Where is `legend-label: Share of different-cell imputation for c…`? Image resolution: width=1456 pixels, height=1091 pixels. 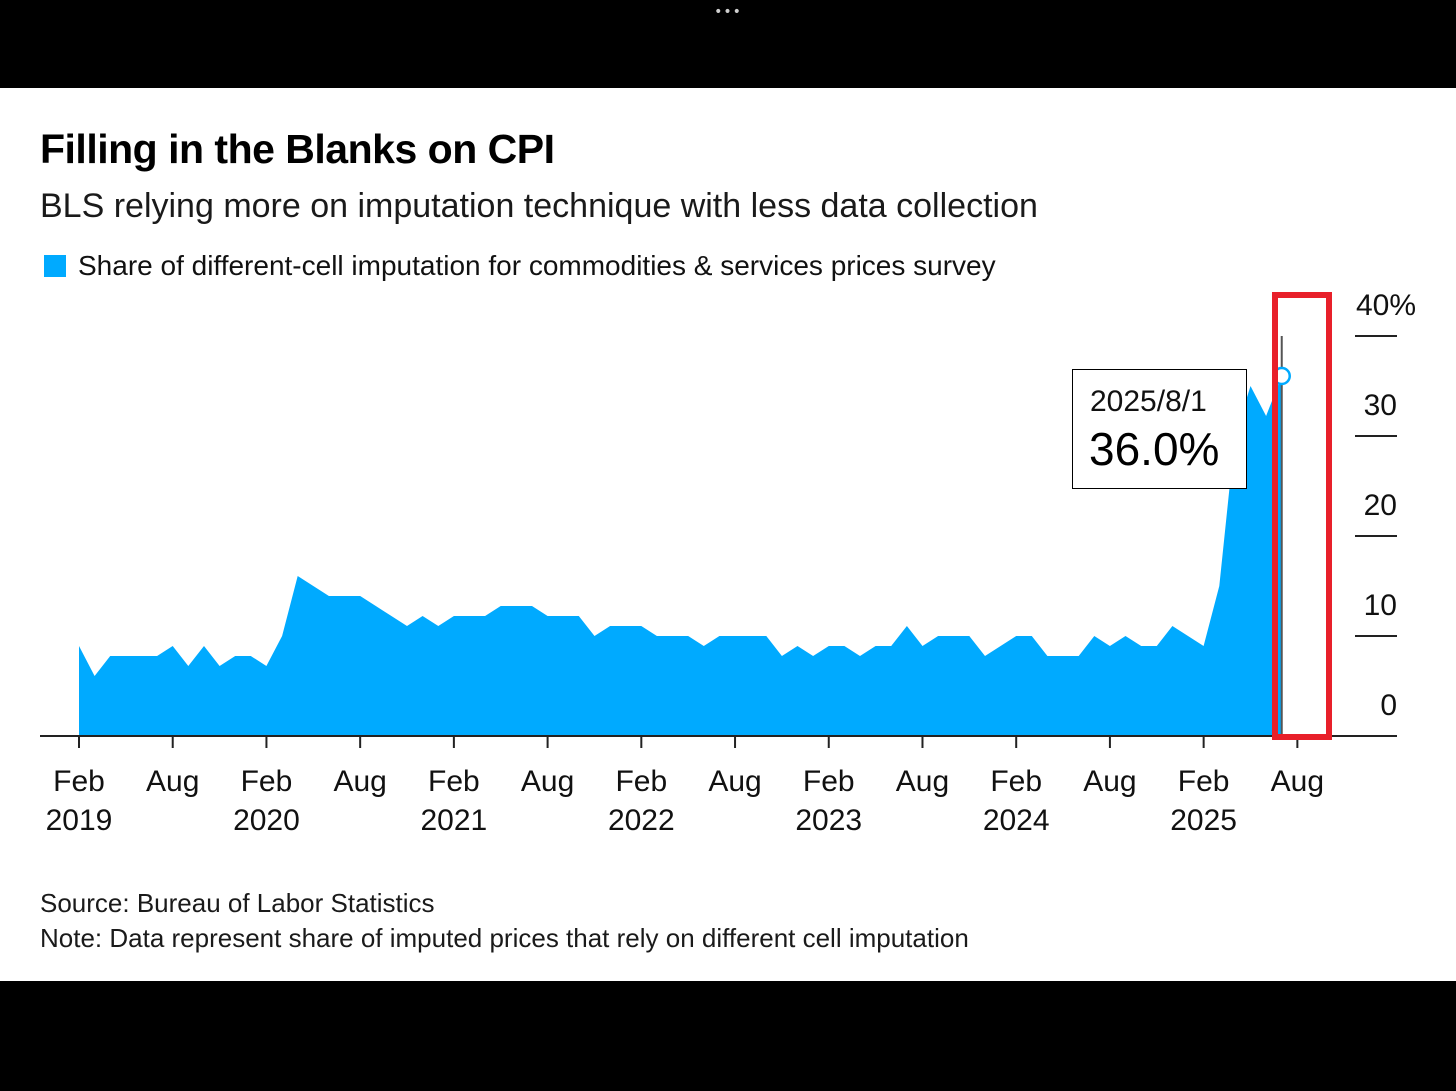 legend-label: Share of different-cell imputation for c… is located at coordinates (537, 265).